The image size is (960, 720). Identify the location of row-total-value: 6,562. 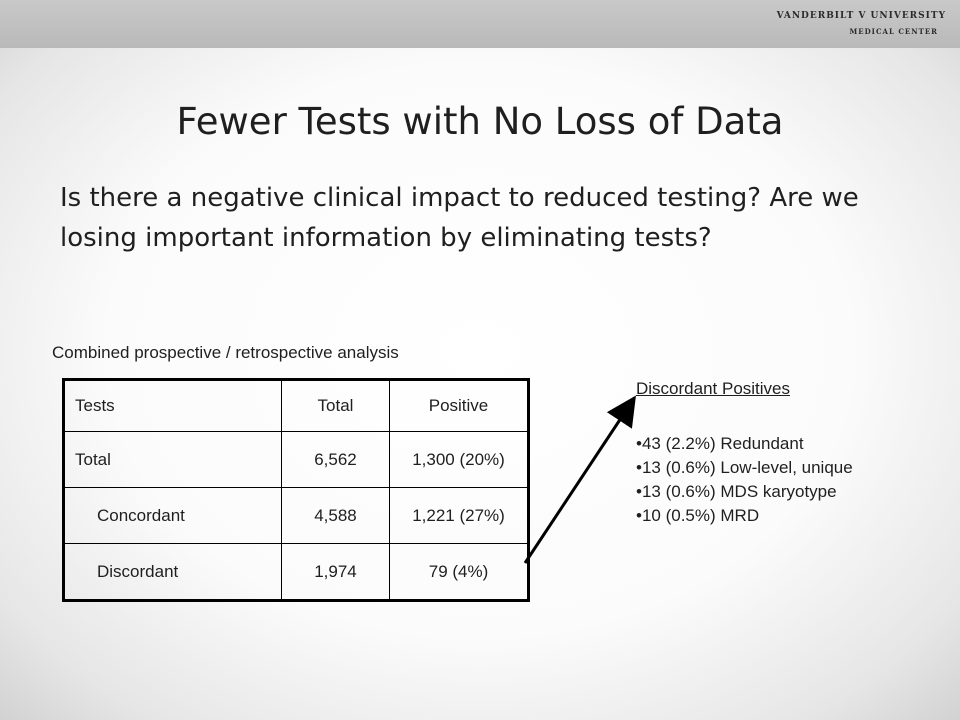
(335, 459).